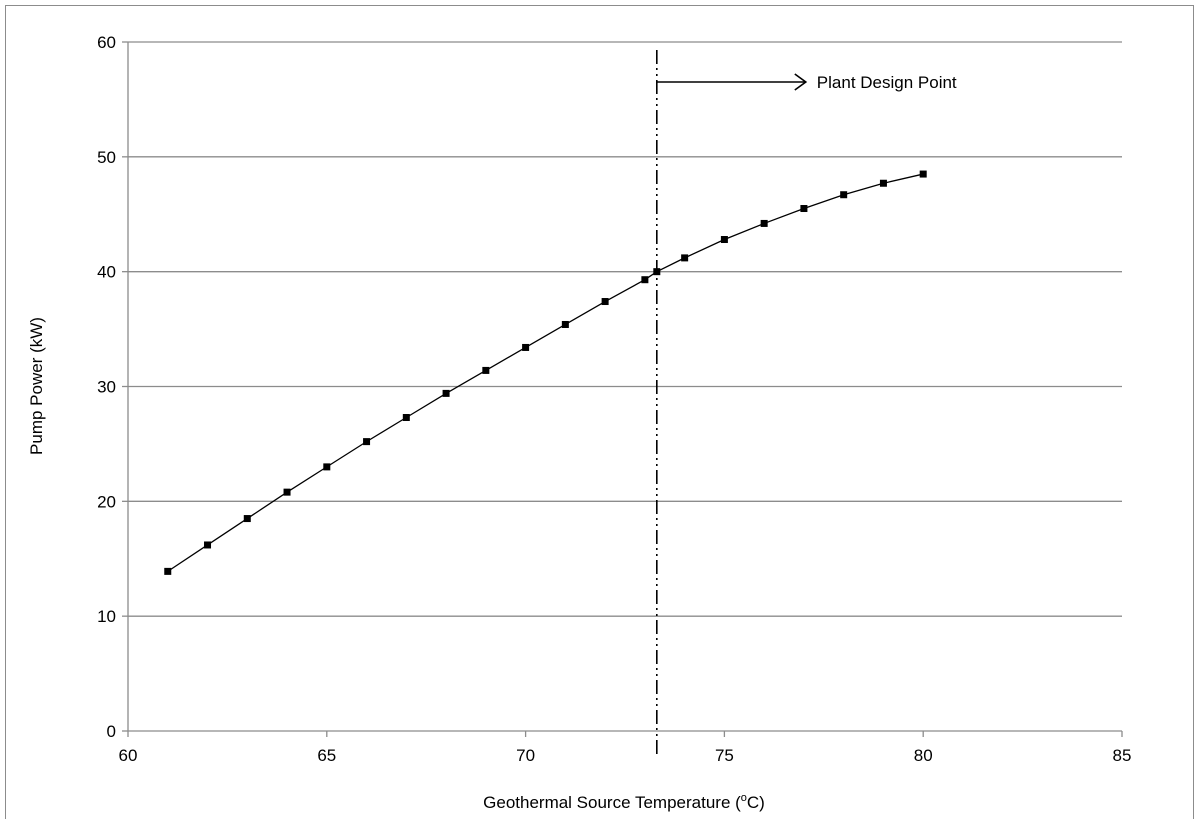 Image resolution: width=1199 pixels, height=824 pixels. I want to click on x-axis-title: Geothermal Source Temperature (oC), so click(624, 802).